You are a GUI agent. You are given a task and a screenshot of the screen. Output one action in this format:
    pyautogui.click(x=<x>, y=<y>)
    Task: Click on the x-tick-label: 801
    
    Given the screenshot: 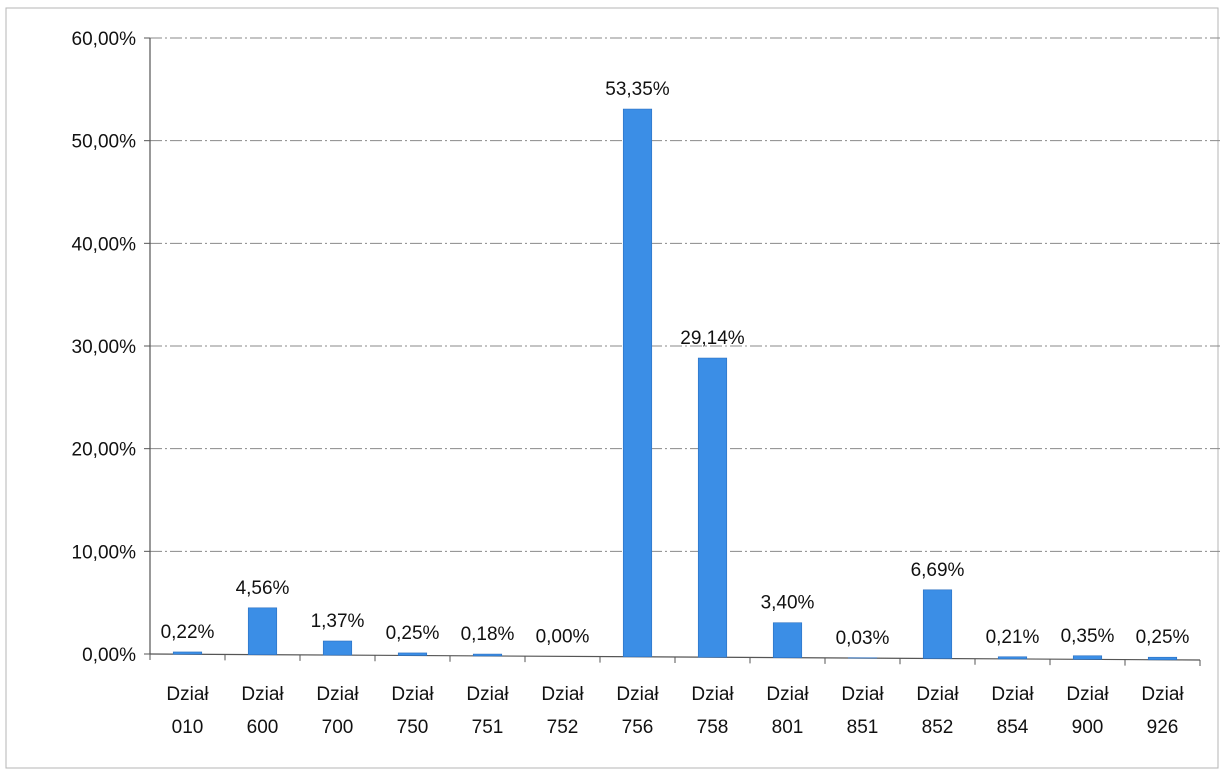 What is the action you would take?
    pyautogui.click(x=788, y=727)
    